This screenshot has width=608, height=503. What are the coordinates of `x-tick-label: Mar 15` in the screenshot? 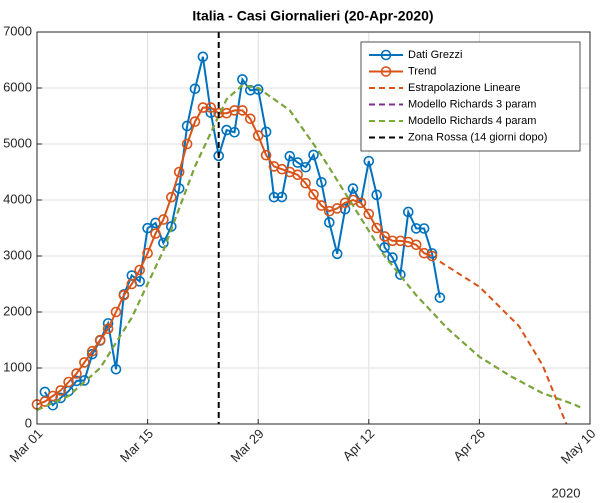 It's located at (136, 445).